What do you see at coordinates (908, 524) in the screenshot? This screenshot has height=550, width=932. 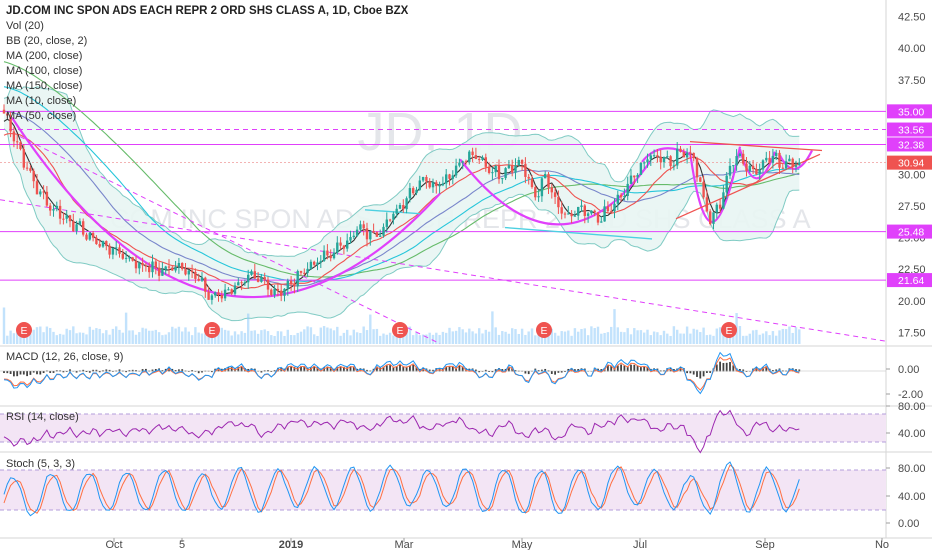 I see `pane-tick-6: 0.00` at bounding box center [908, 524].